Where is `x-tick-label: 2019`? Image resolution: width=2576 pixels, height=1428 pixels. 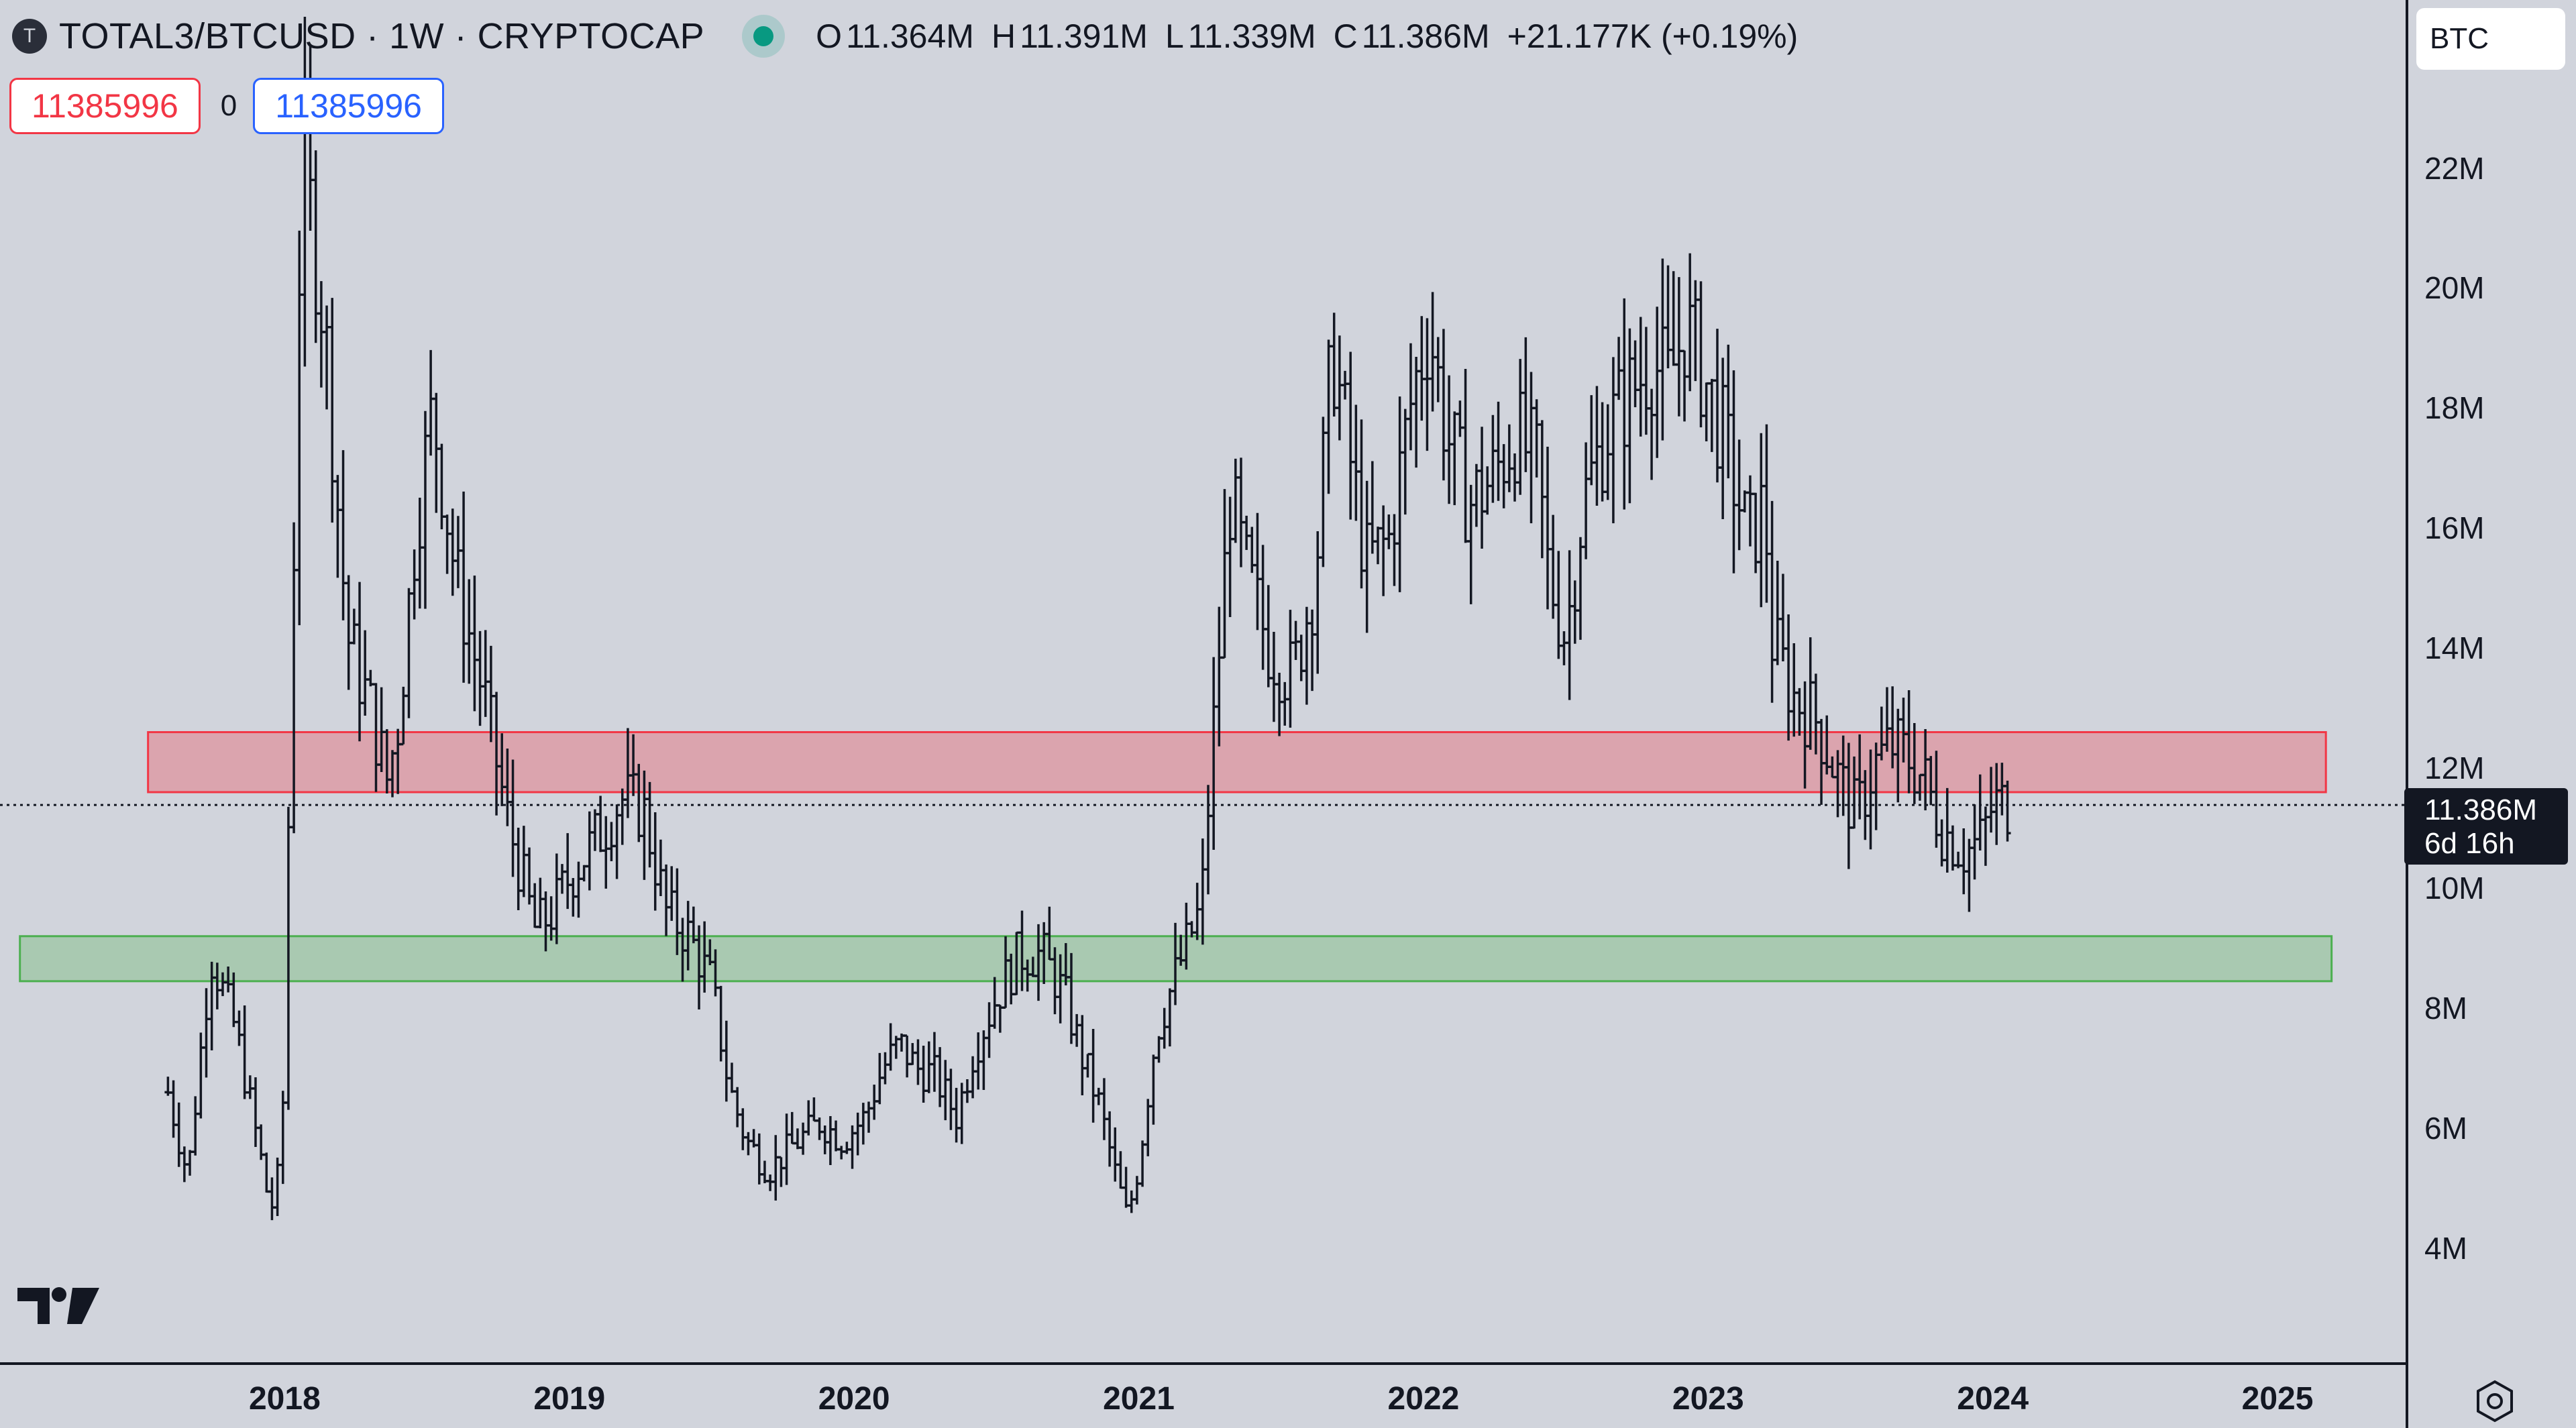
x-tick-label: 2019 is located at coordinates (569, 1399).